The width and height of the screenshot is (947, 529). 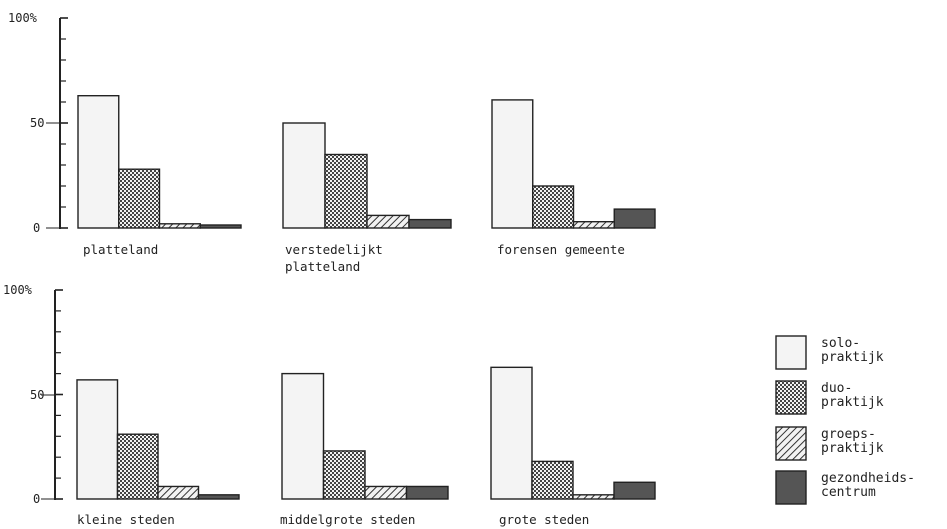 I want to click on legend-label: solo-, so click(x=840, y=343).